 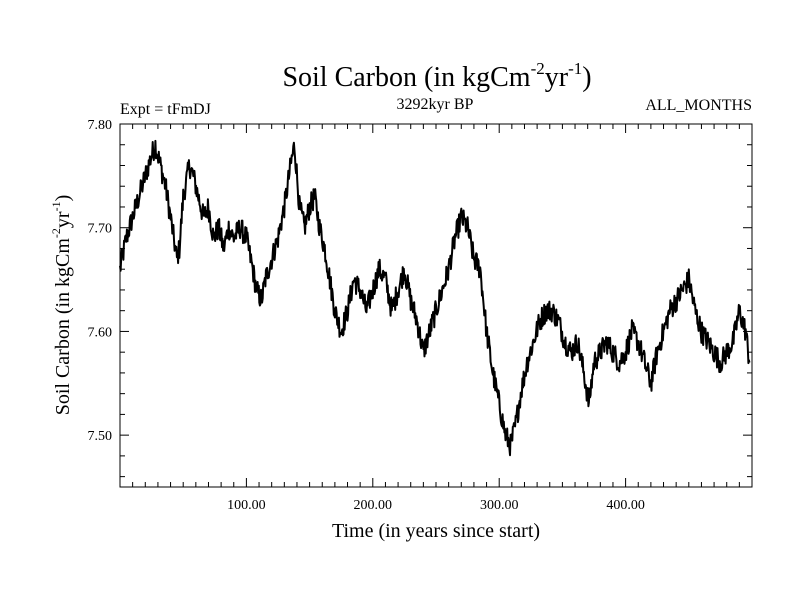 What do you see at coordinates (499, 505) in the screenshot?
I see `x-tick-label: 300.00` at bounding box center [499, 505].